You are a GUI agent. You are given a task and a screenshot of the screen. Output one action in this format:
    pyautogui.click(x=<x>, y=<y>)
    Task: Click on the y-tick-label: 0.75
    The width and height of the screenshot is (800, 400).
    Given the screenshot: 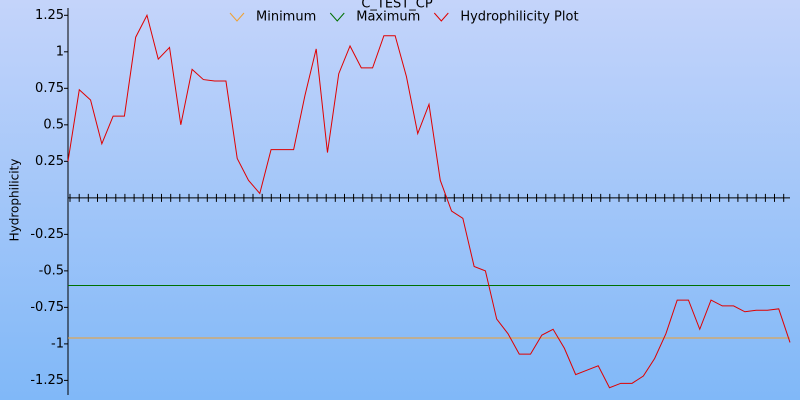 What is the action you would take?
    pyautogui.click(x=49, y=88)
    